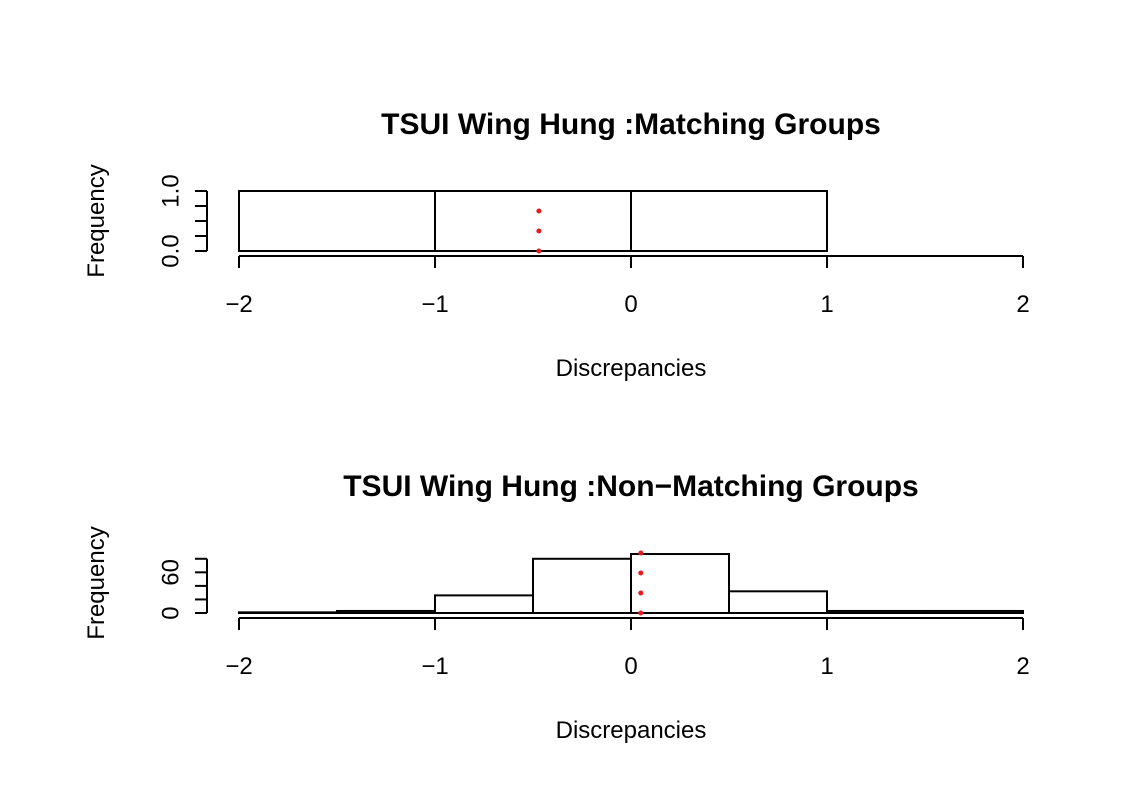 The height and width of the screenshot is (794, 1124). Describe the element at coordinates (171, 572) in the screenshot. I see `y-tick-label: 60` at that location.